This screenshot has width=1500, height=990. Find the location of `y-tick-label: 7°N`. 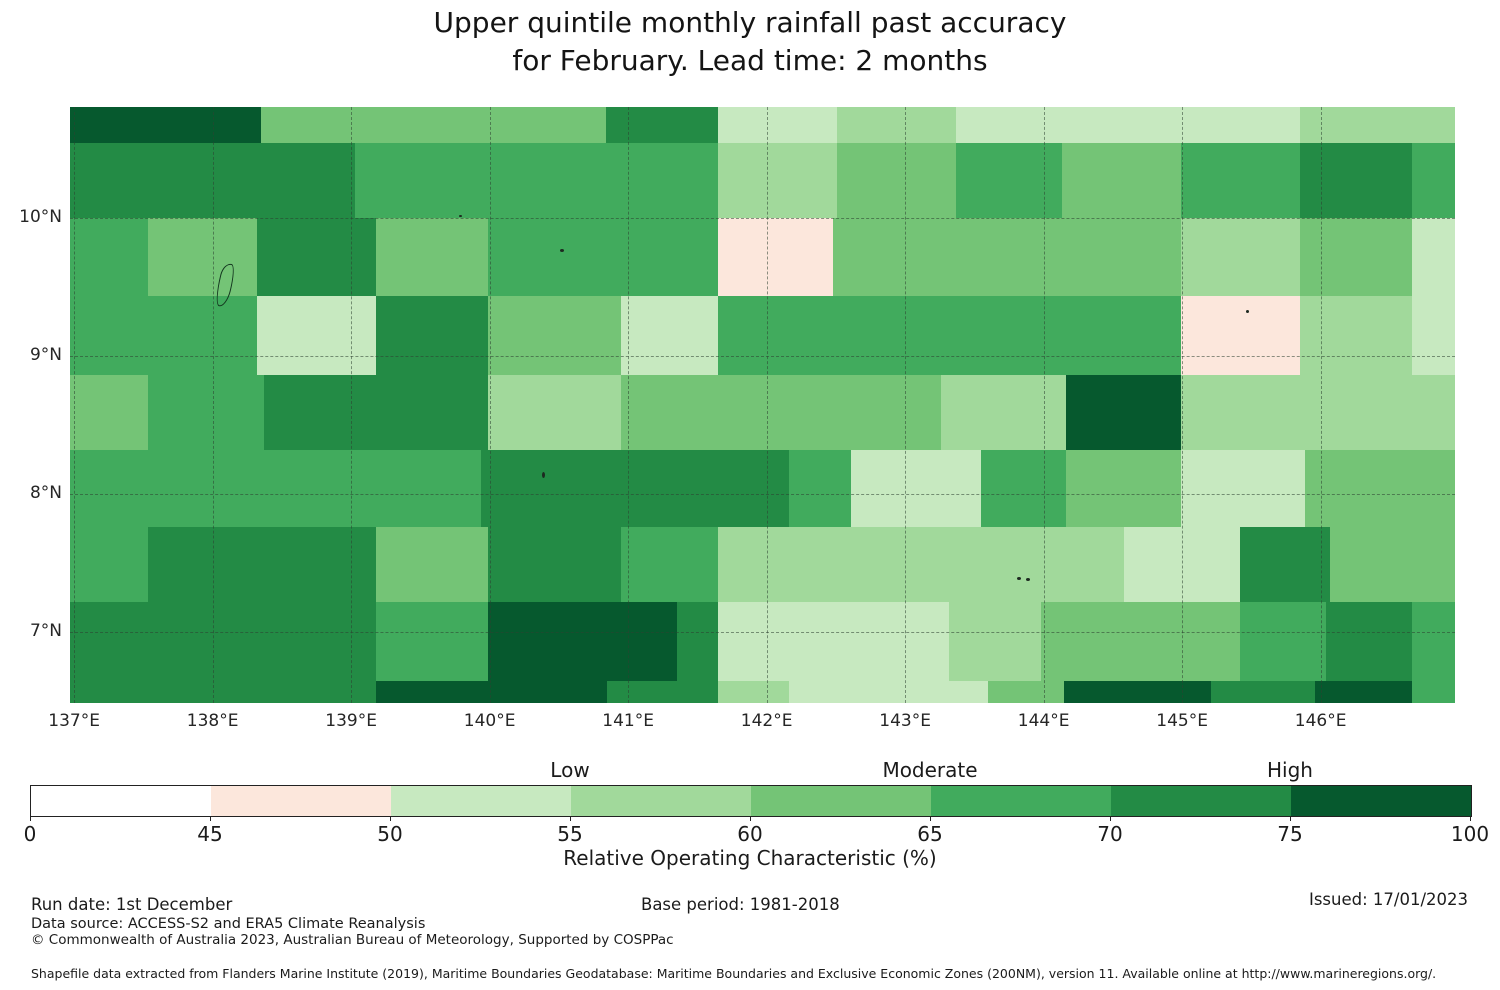

y-tick-label: 7°N is located at coordinates (45, 631).